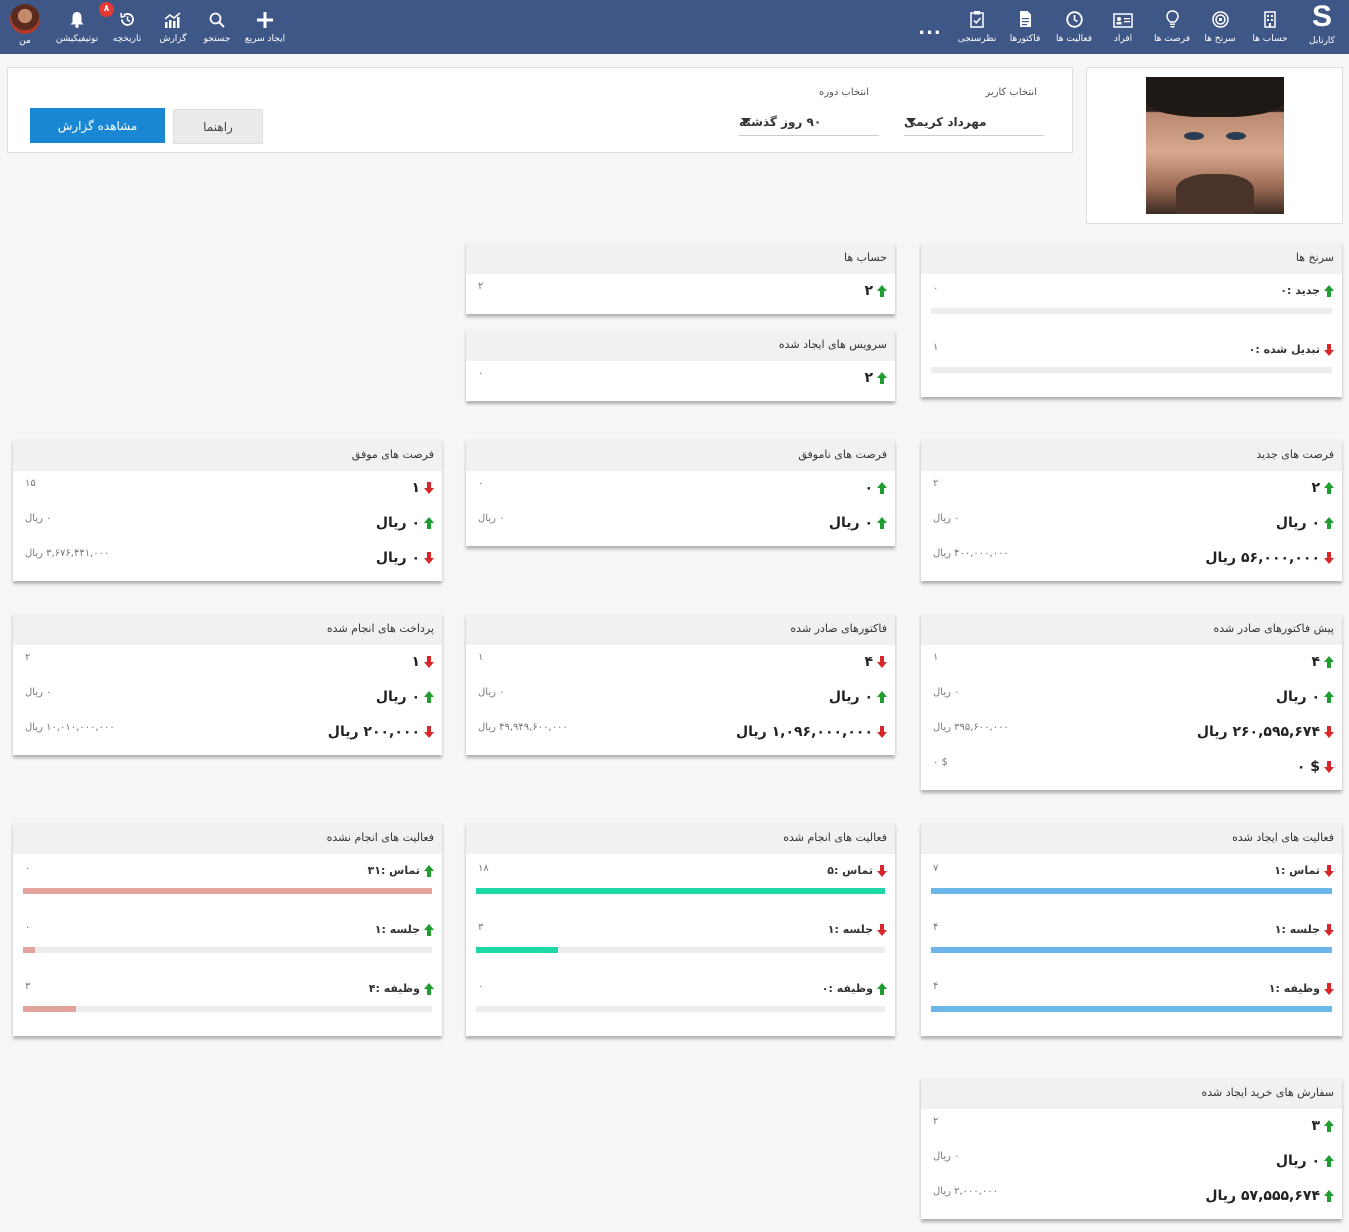 This screenshot has width=1349, height=1232. Describe the element at coordinates (265, 27) in the screenshot. I see `nav-quick-create: ایجاد سریع` at that location.